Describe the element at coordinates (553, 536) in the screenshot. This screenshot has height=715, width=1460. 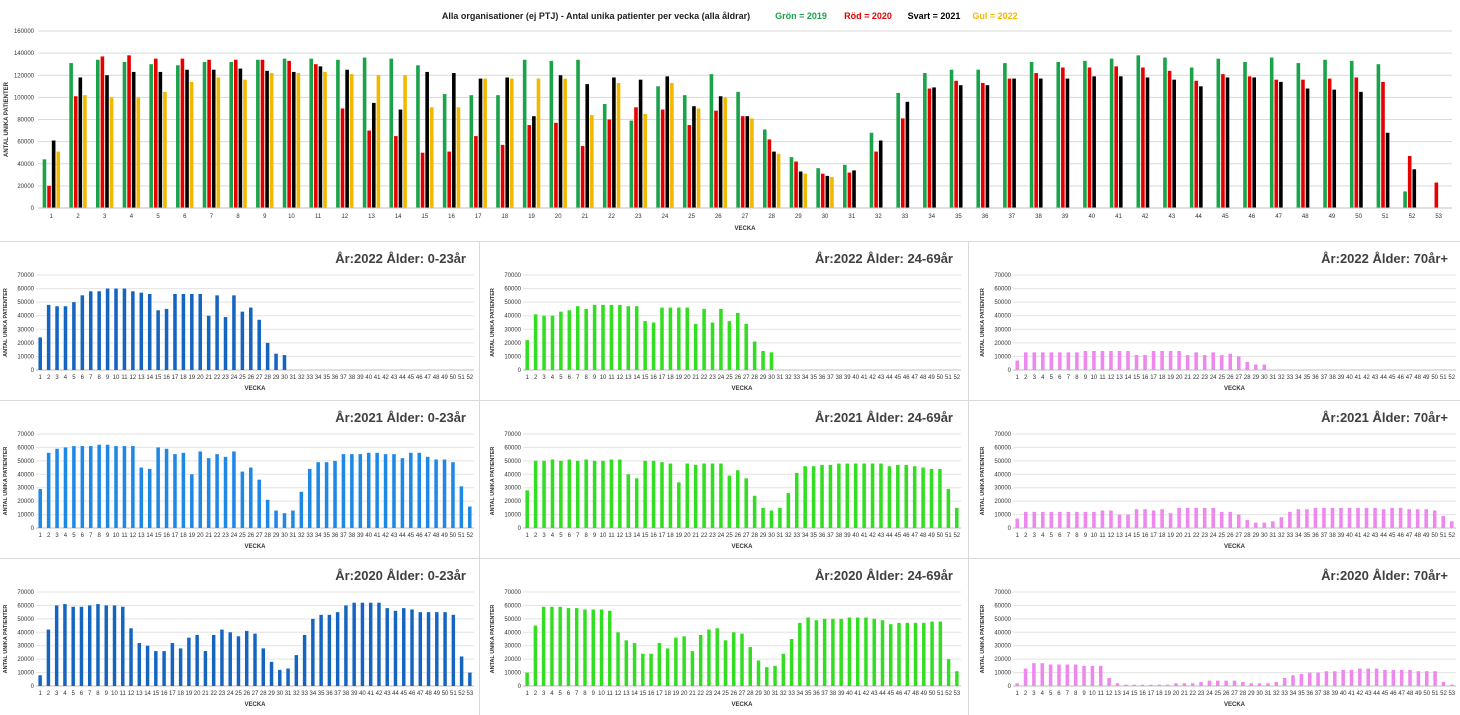
I see `x-tick-label: 4` at that location.